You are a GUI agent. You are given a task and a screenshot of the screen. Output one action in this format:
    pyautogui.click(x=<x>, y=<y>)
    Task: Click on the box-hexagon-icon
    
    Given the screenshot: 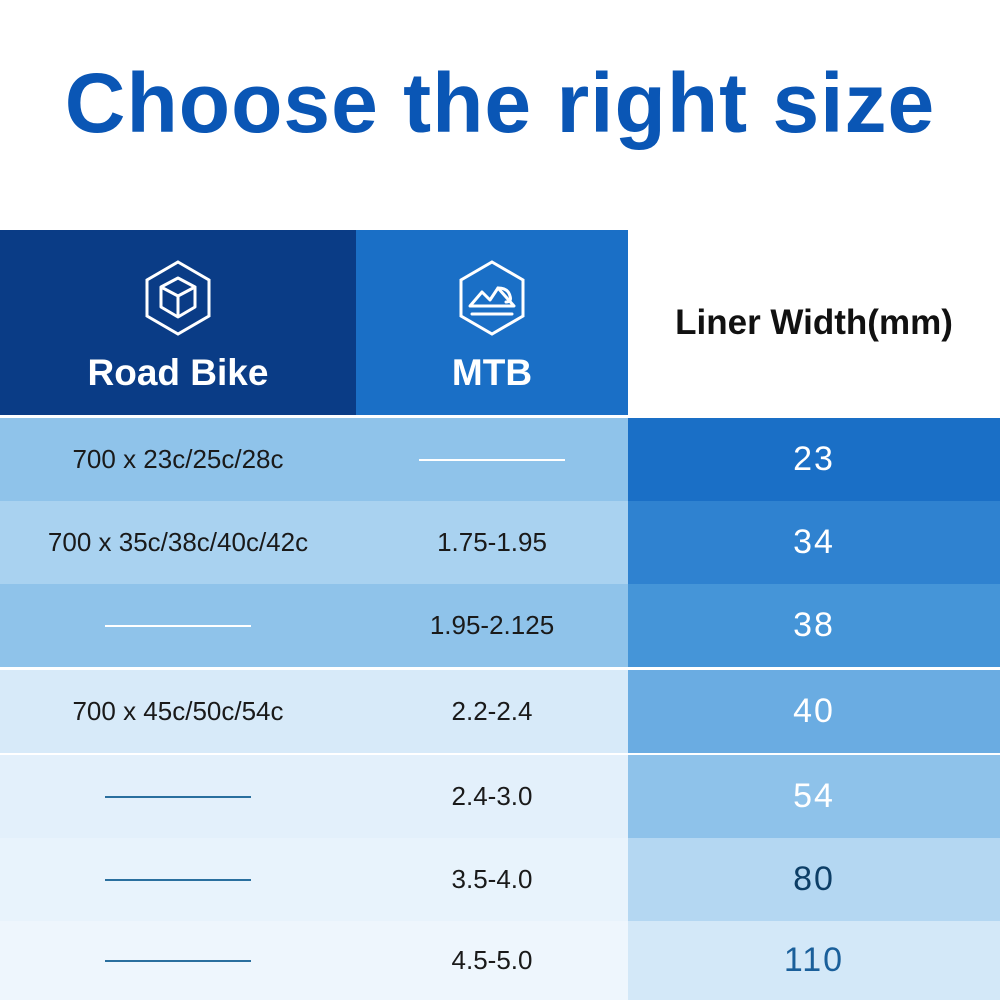 What is the action you would take?
    pyautogui.click(x=178, y=297)
    